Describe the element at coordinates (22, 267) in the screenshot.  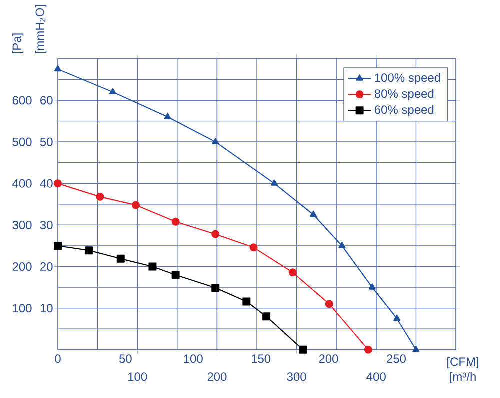
I see `y-tick-label: 200` at that location.